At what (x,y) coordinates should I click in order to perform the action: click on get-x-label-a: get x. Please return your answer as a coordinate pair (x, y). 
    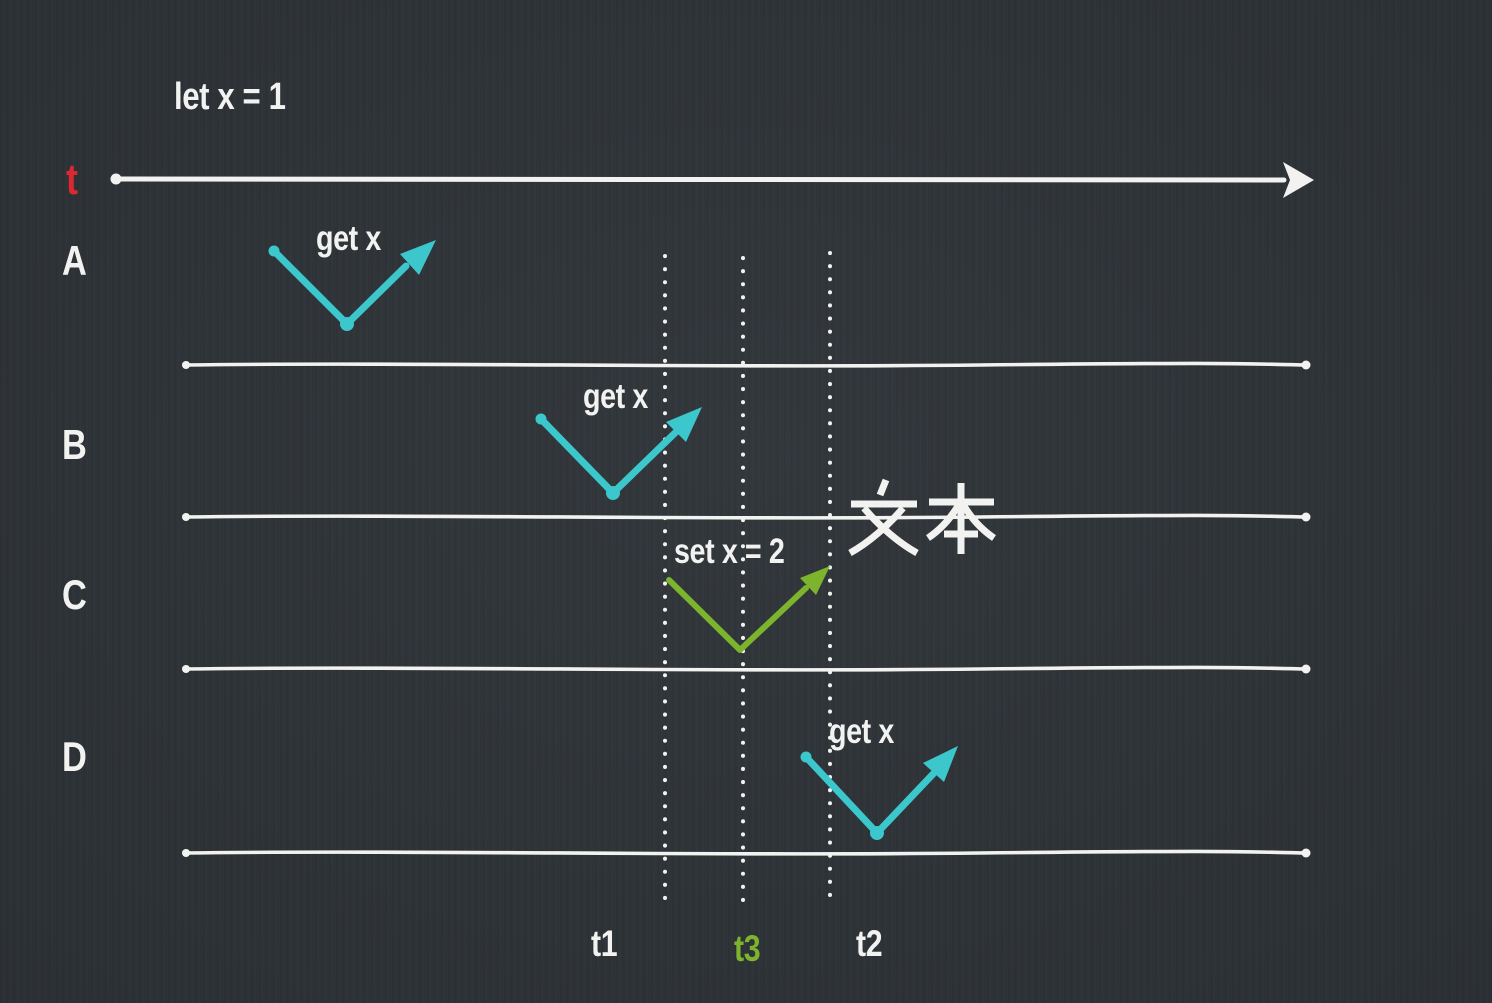
    Looking at the image, I should click on (348, 238).